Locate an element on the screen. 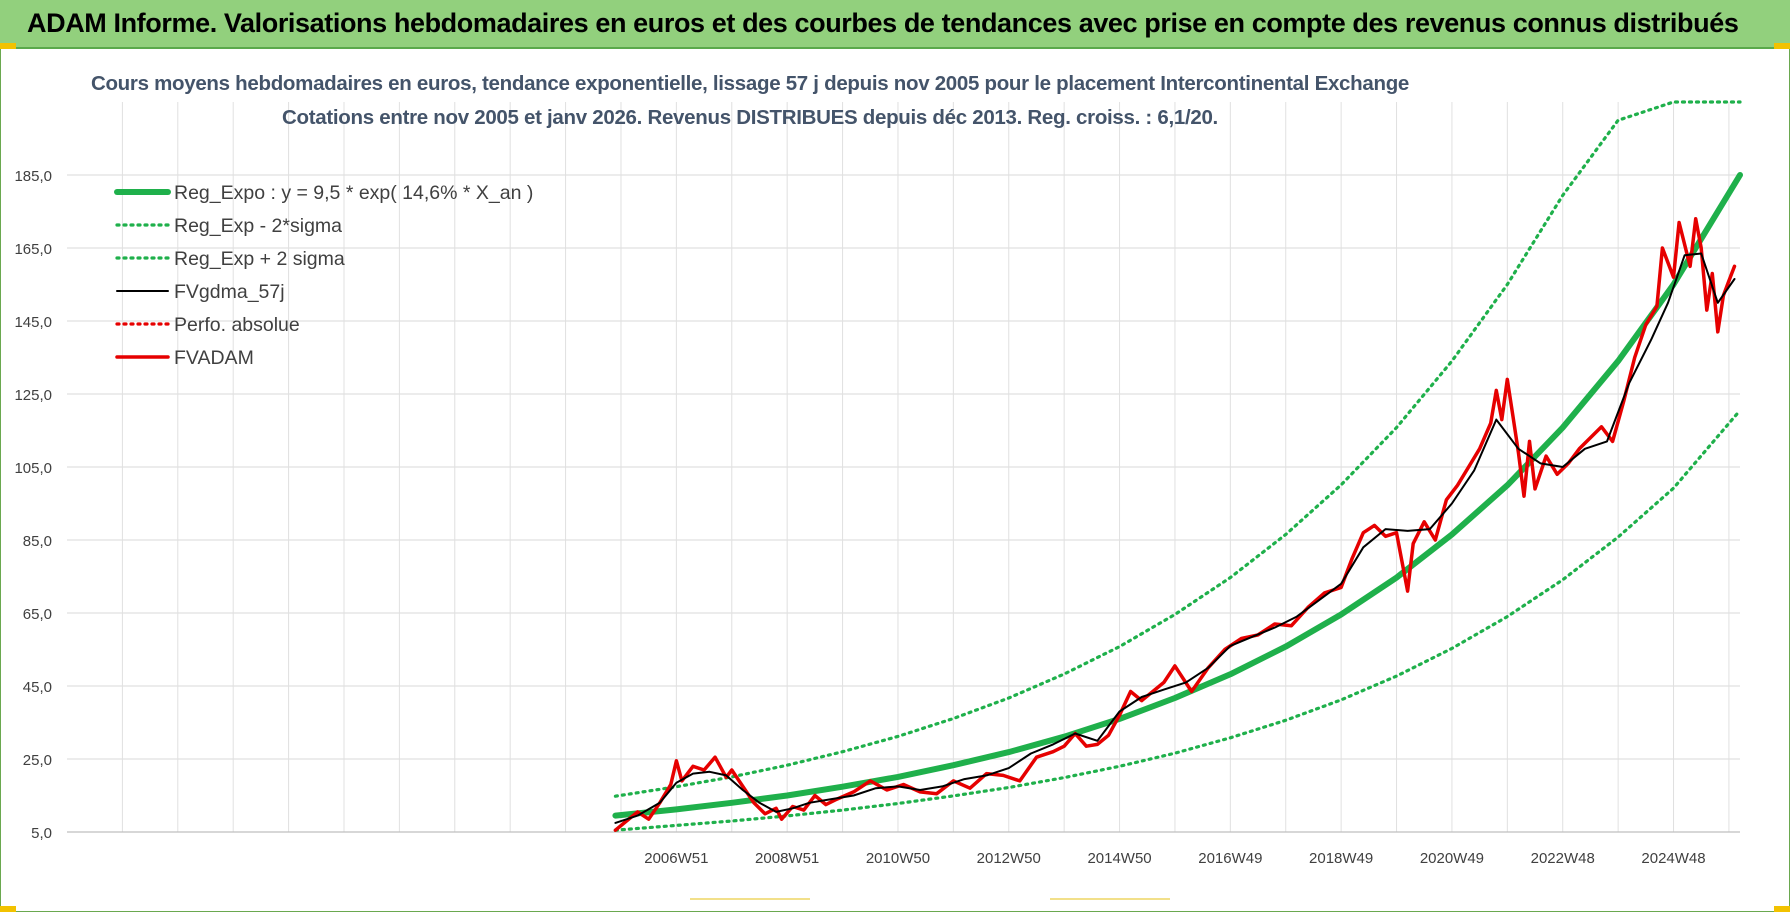  x-tick-label: 2020W49 is located at coordinates (1452, 858).